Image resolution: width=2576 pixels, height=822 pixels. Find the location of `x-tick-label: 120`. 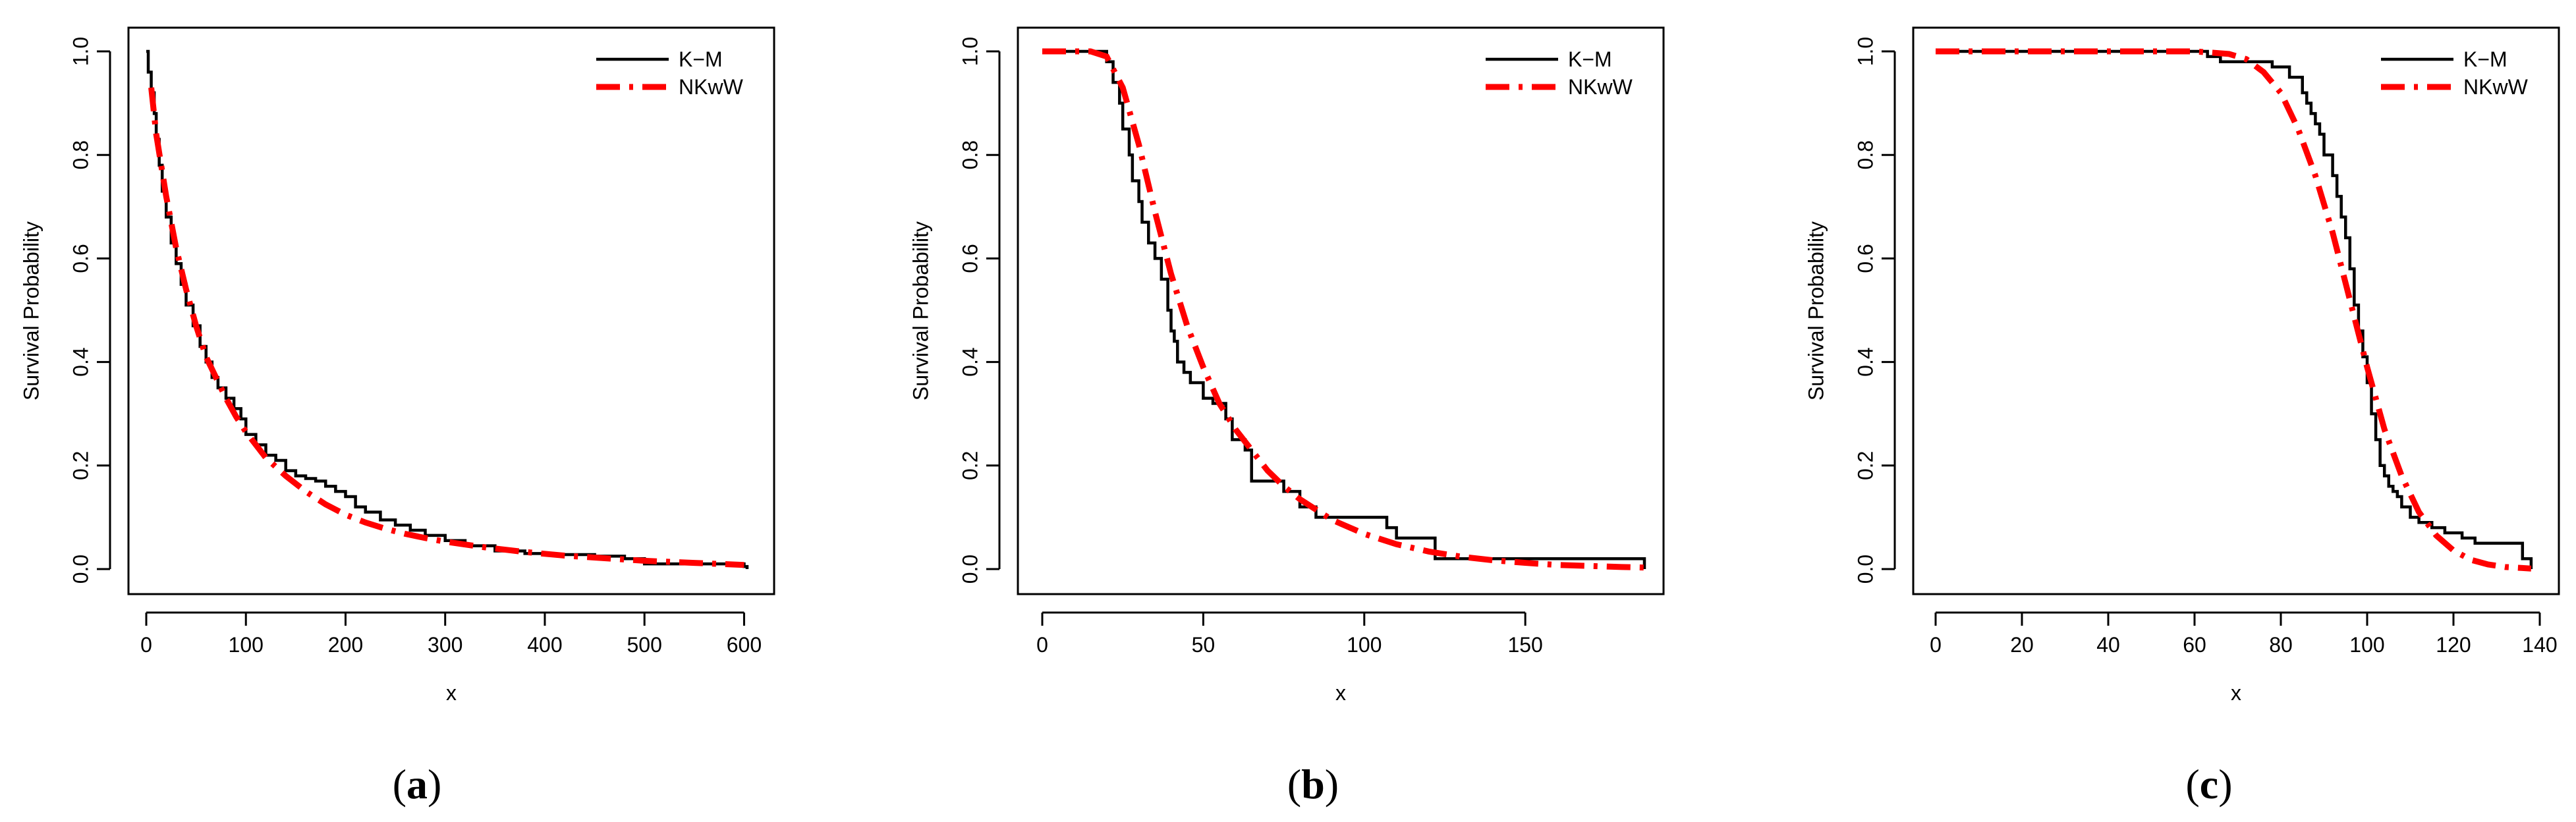

x-tick-label: 120 is located at coordinates (2453, 645).